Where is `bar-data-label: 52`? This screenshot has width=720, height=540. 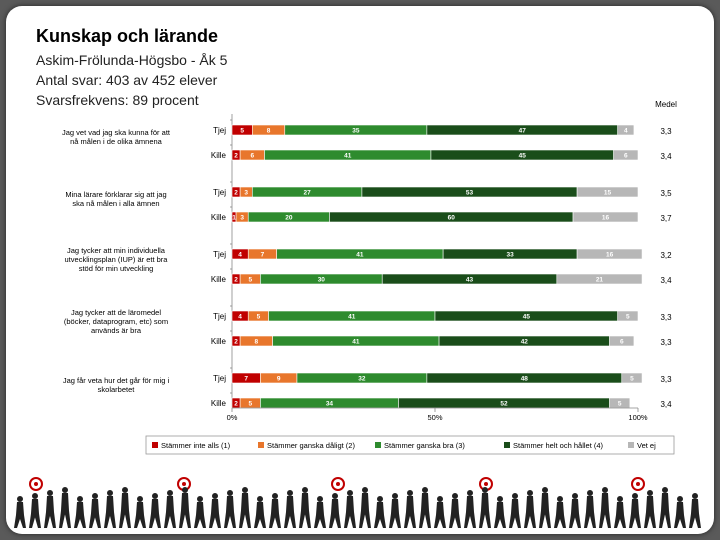
bar-data-label: 52 is located at coordinates (504, 404).